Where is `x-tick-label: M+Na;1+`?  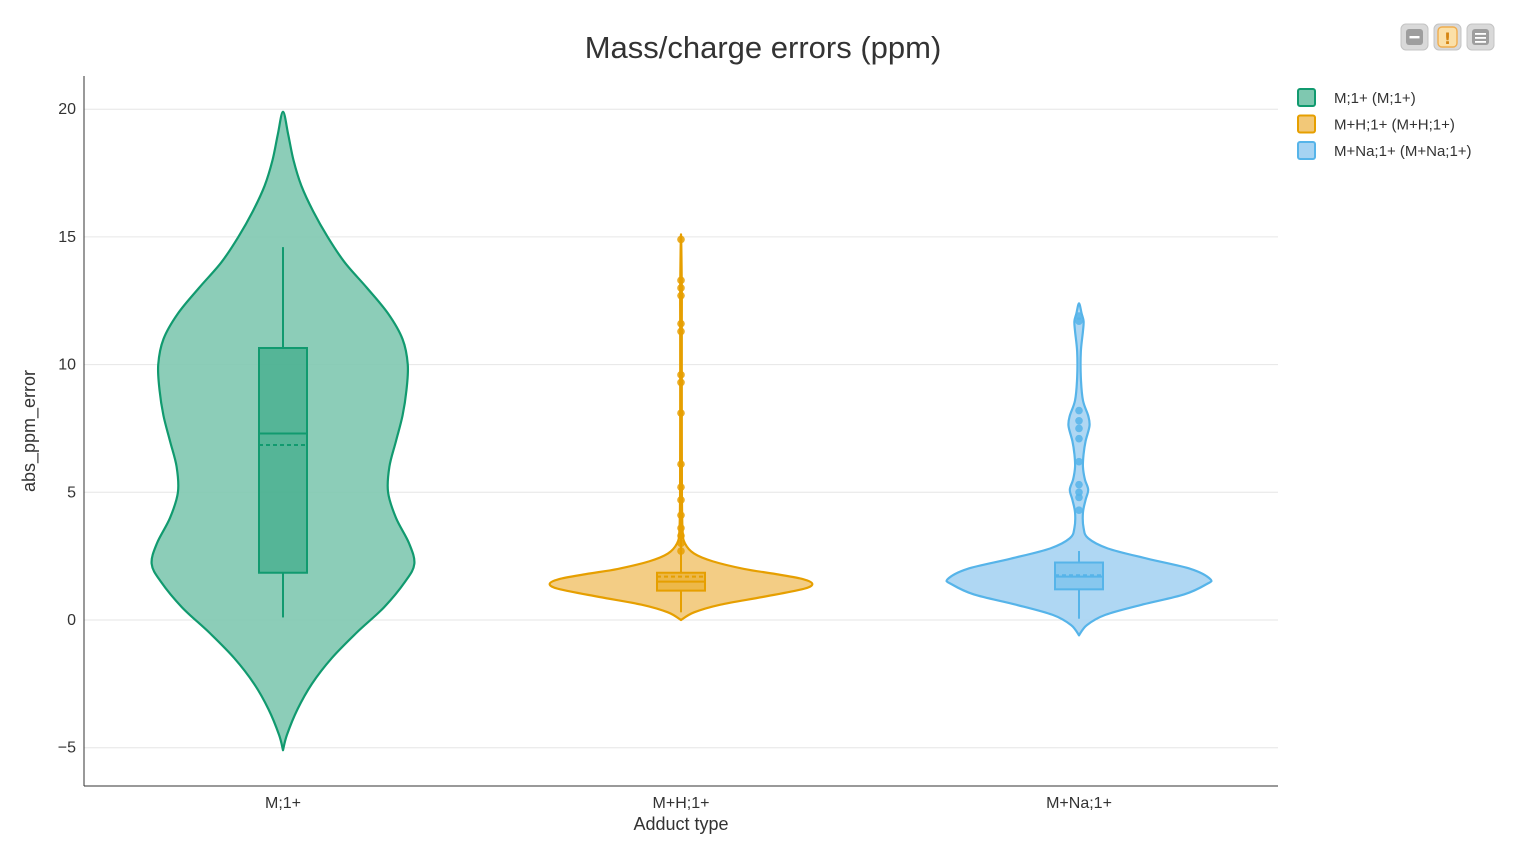 x-tick-label: M+Na;1+ is located at coordinates (1079, 803).